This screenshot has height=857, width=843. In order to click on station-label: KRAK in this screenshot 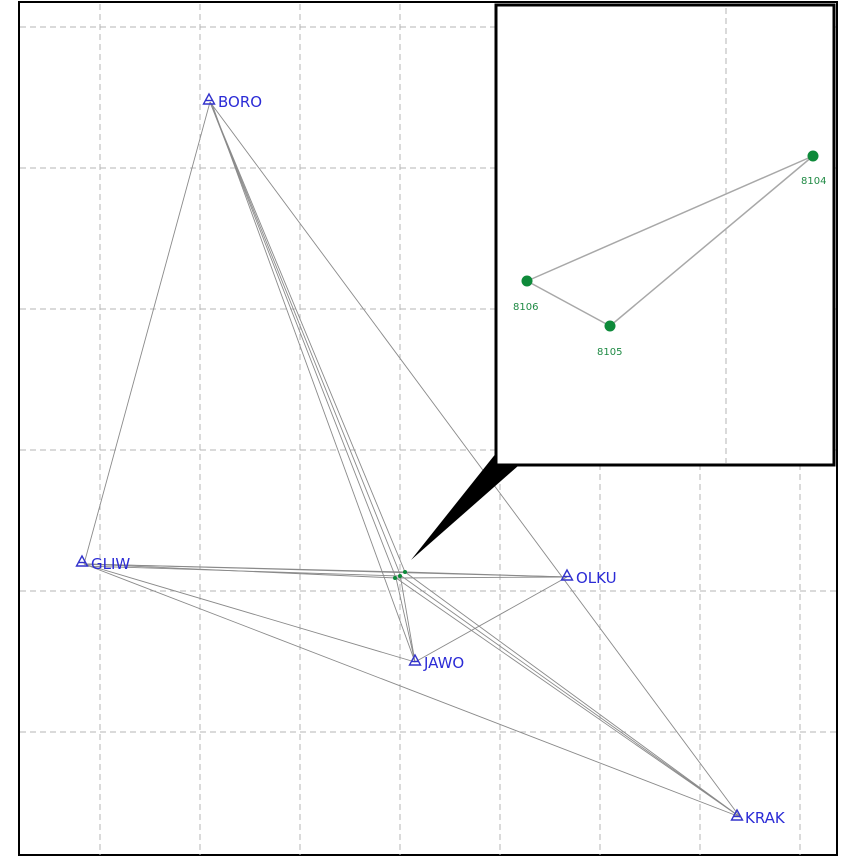, I will do `click(765, 818)`.